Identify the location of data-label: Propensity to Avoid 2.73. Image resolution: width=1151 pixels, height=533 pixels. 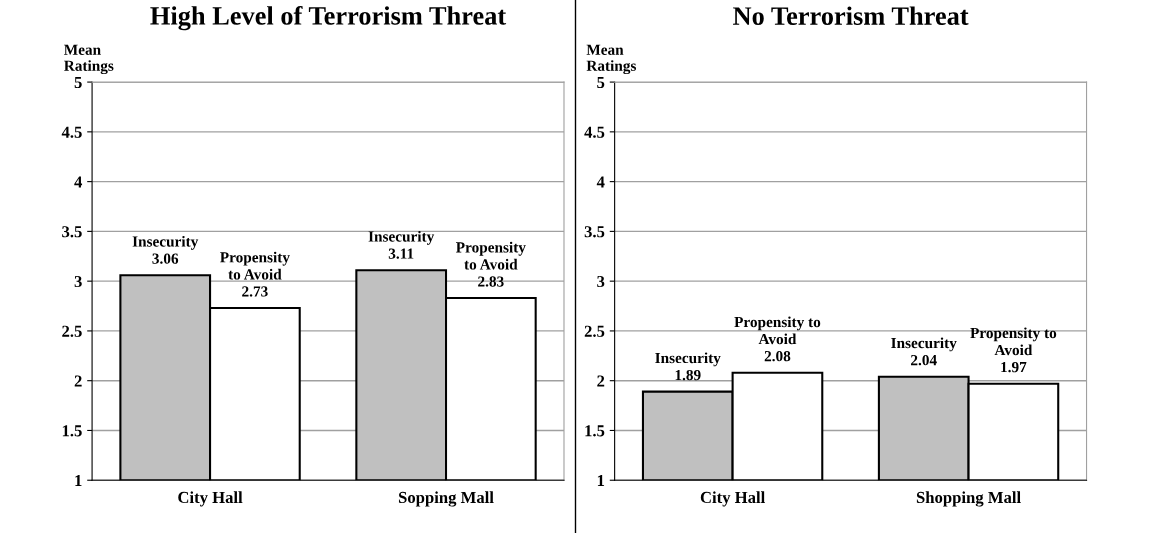
(255, 274).